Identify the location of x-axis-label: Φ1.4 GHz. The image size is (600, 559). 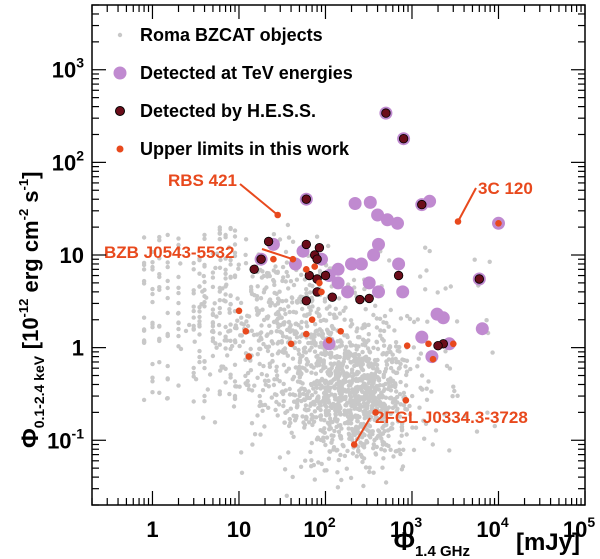
(432, 542).